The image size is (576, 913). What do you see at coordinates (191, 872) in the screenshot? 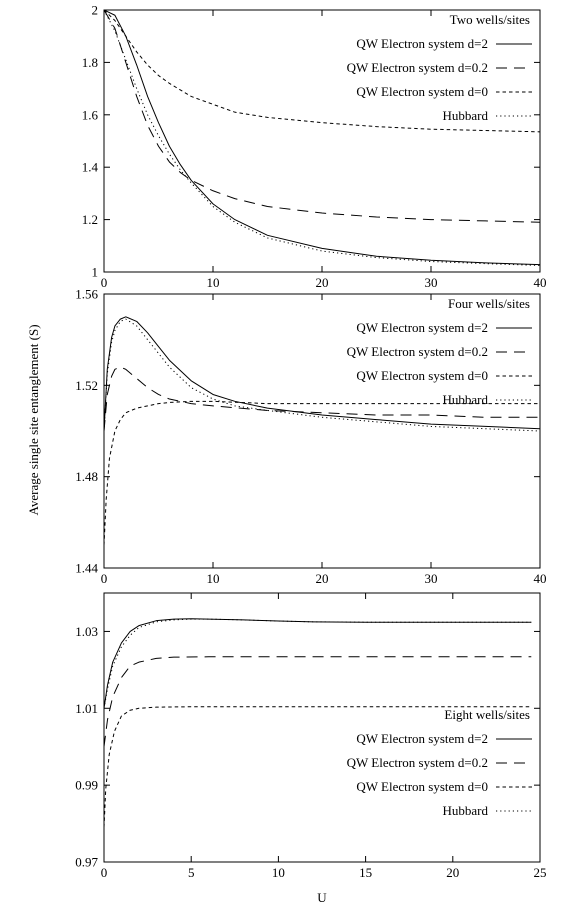
I see `x-tick-label: 5` at bounding box center [191, 872].